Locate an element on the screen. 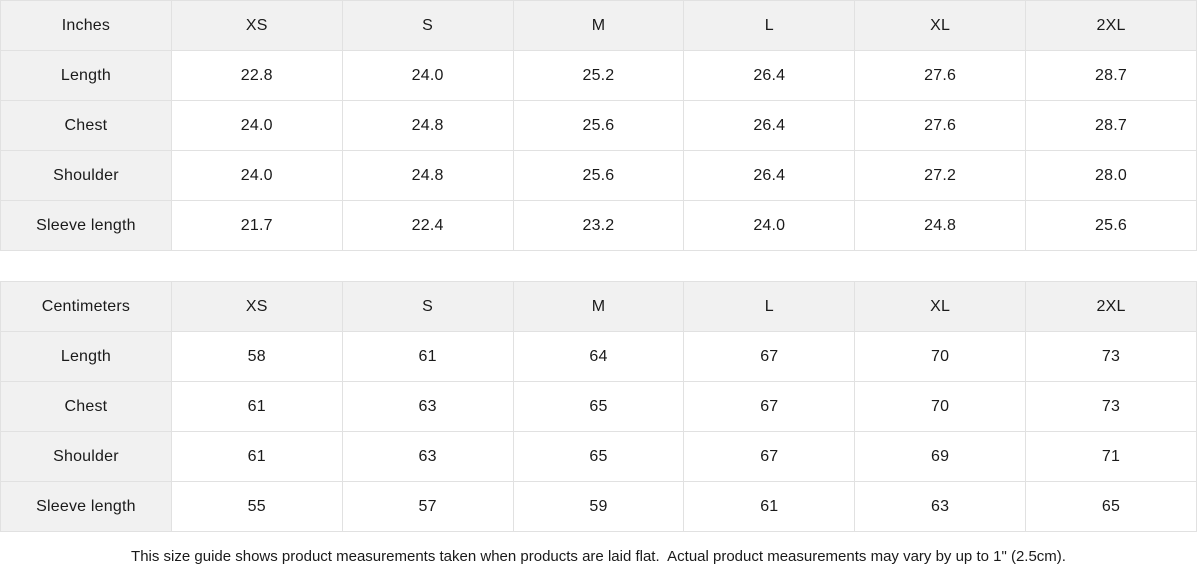  table-row: Shoulder 24.0 24.8 25.6 26.4 27.2 28.0 is located at coordinates (598, 175).